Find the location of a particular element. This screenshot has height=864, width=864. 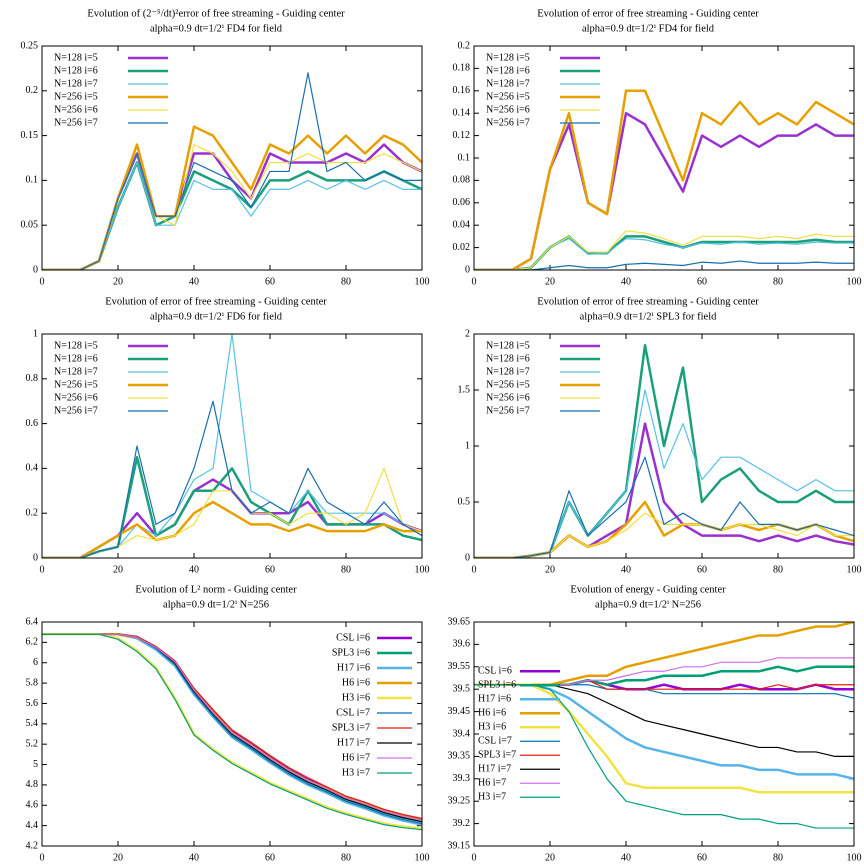

y-tick-label: 4.2 is located at coordinates (32, 845).